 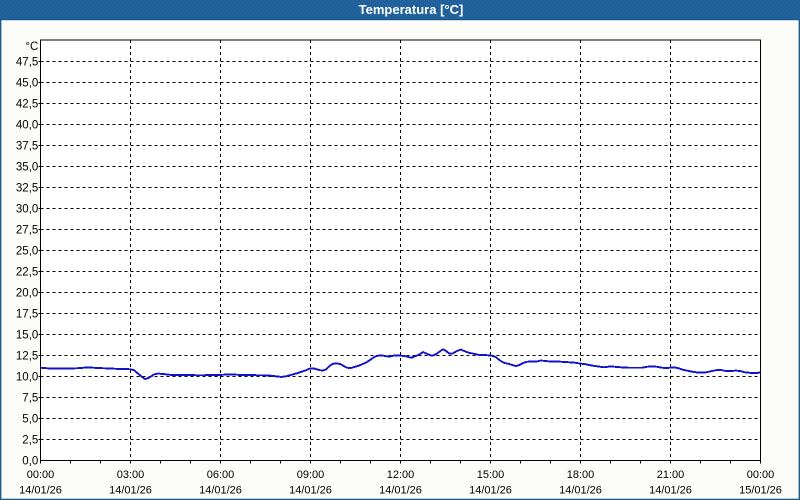 What do you see at coordinates (401, 475) in the screenshot?
I see `svg-text: 12:00` at bounding box center [401, 475].